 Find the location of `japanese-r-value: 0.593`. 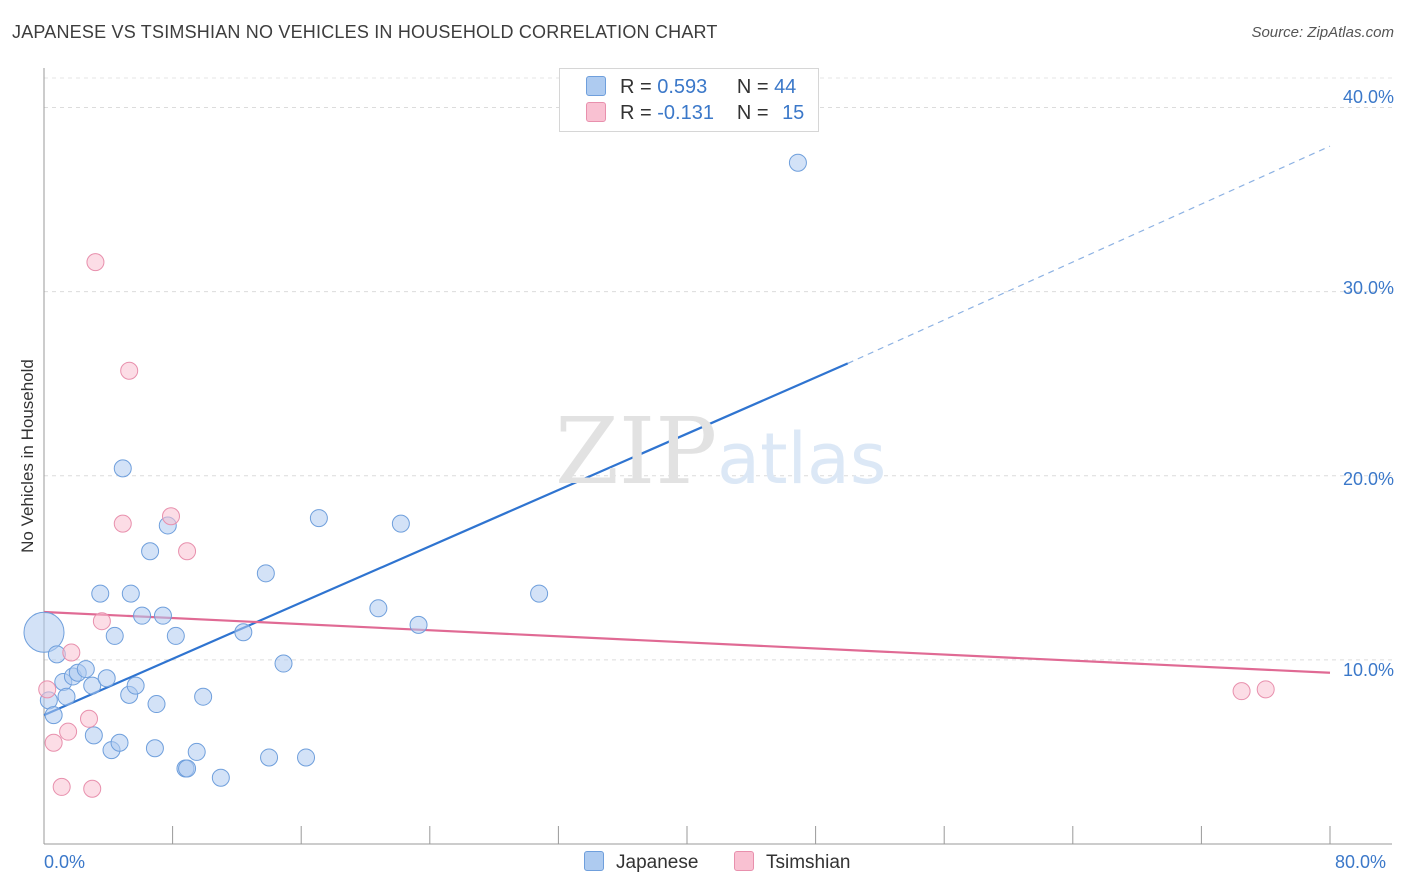

japanese-r-value: 0.593 is located at coordinates (682, 87).